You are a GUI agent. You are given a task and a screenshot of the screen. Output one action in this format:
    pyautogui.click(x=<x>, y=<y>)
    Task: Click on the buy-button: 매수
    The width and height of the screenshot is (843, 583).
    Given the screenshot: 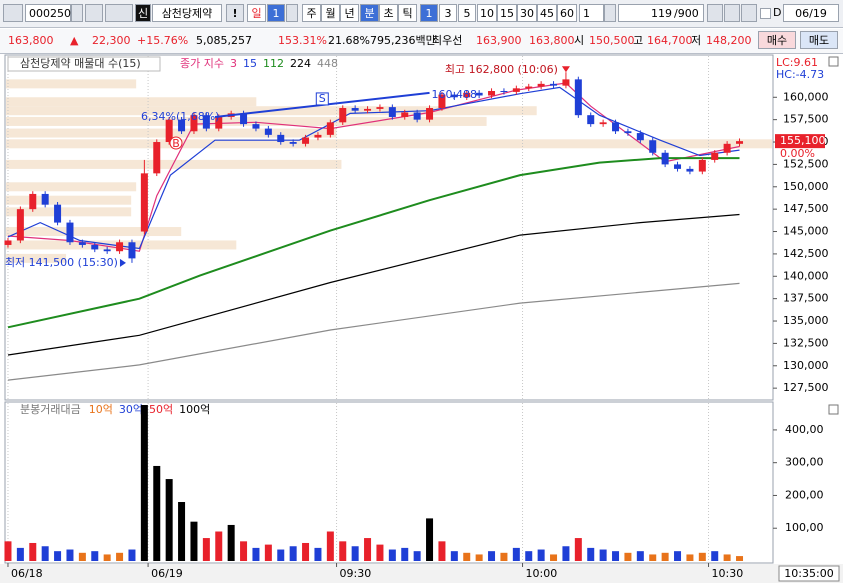 What is the action you would take?
    pyautogui.click(x=777, y=40)
    